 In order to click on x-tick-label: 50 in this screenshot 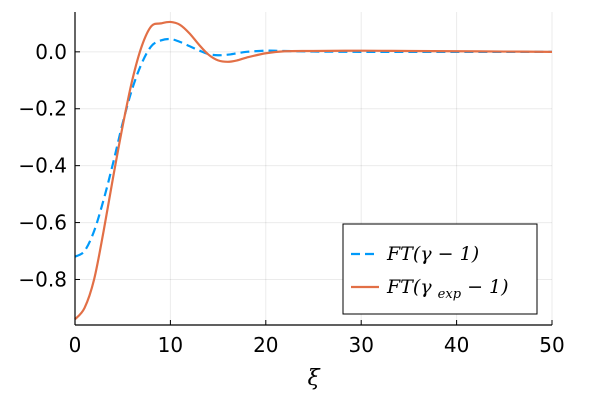, I will do `click(551, 345)`.